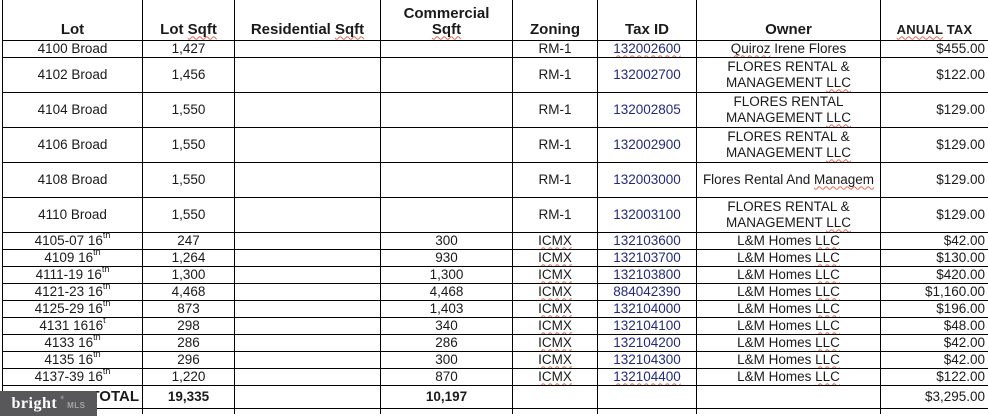 This screenshot has width=988, height=416. What do you see at coordinates (446, 257) in the screenshot?
I see `cell-com_sqft: 930` at bounding box center [446, 257].